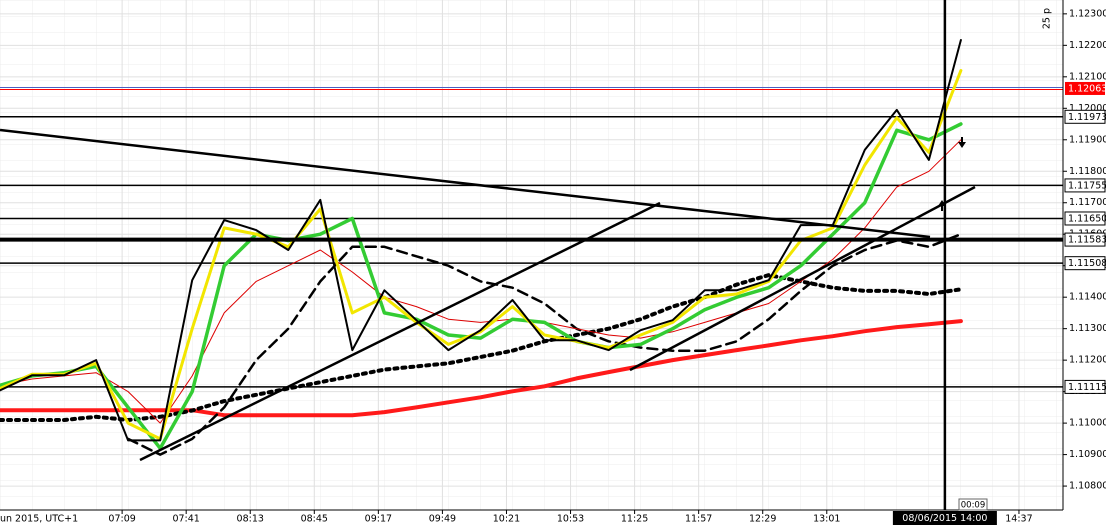 The image size is (1106, 528). I want to click on x-tick-label: 09:49, so click(442, 519).